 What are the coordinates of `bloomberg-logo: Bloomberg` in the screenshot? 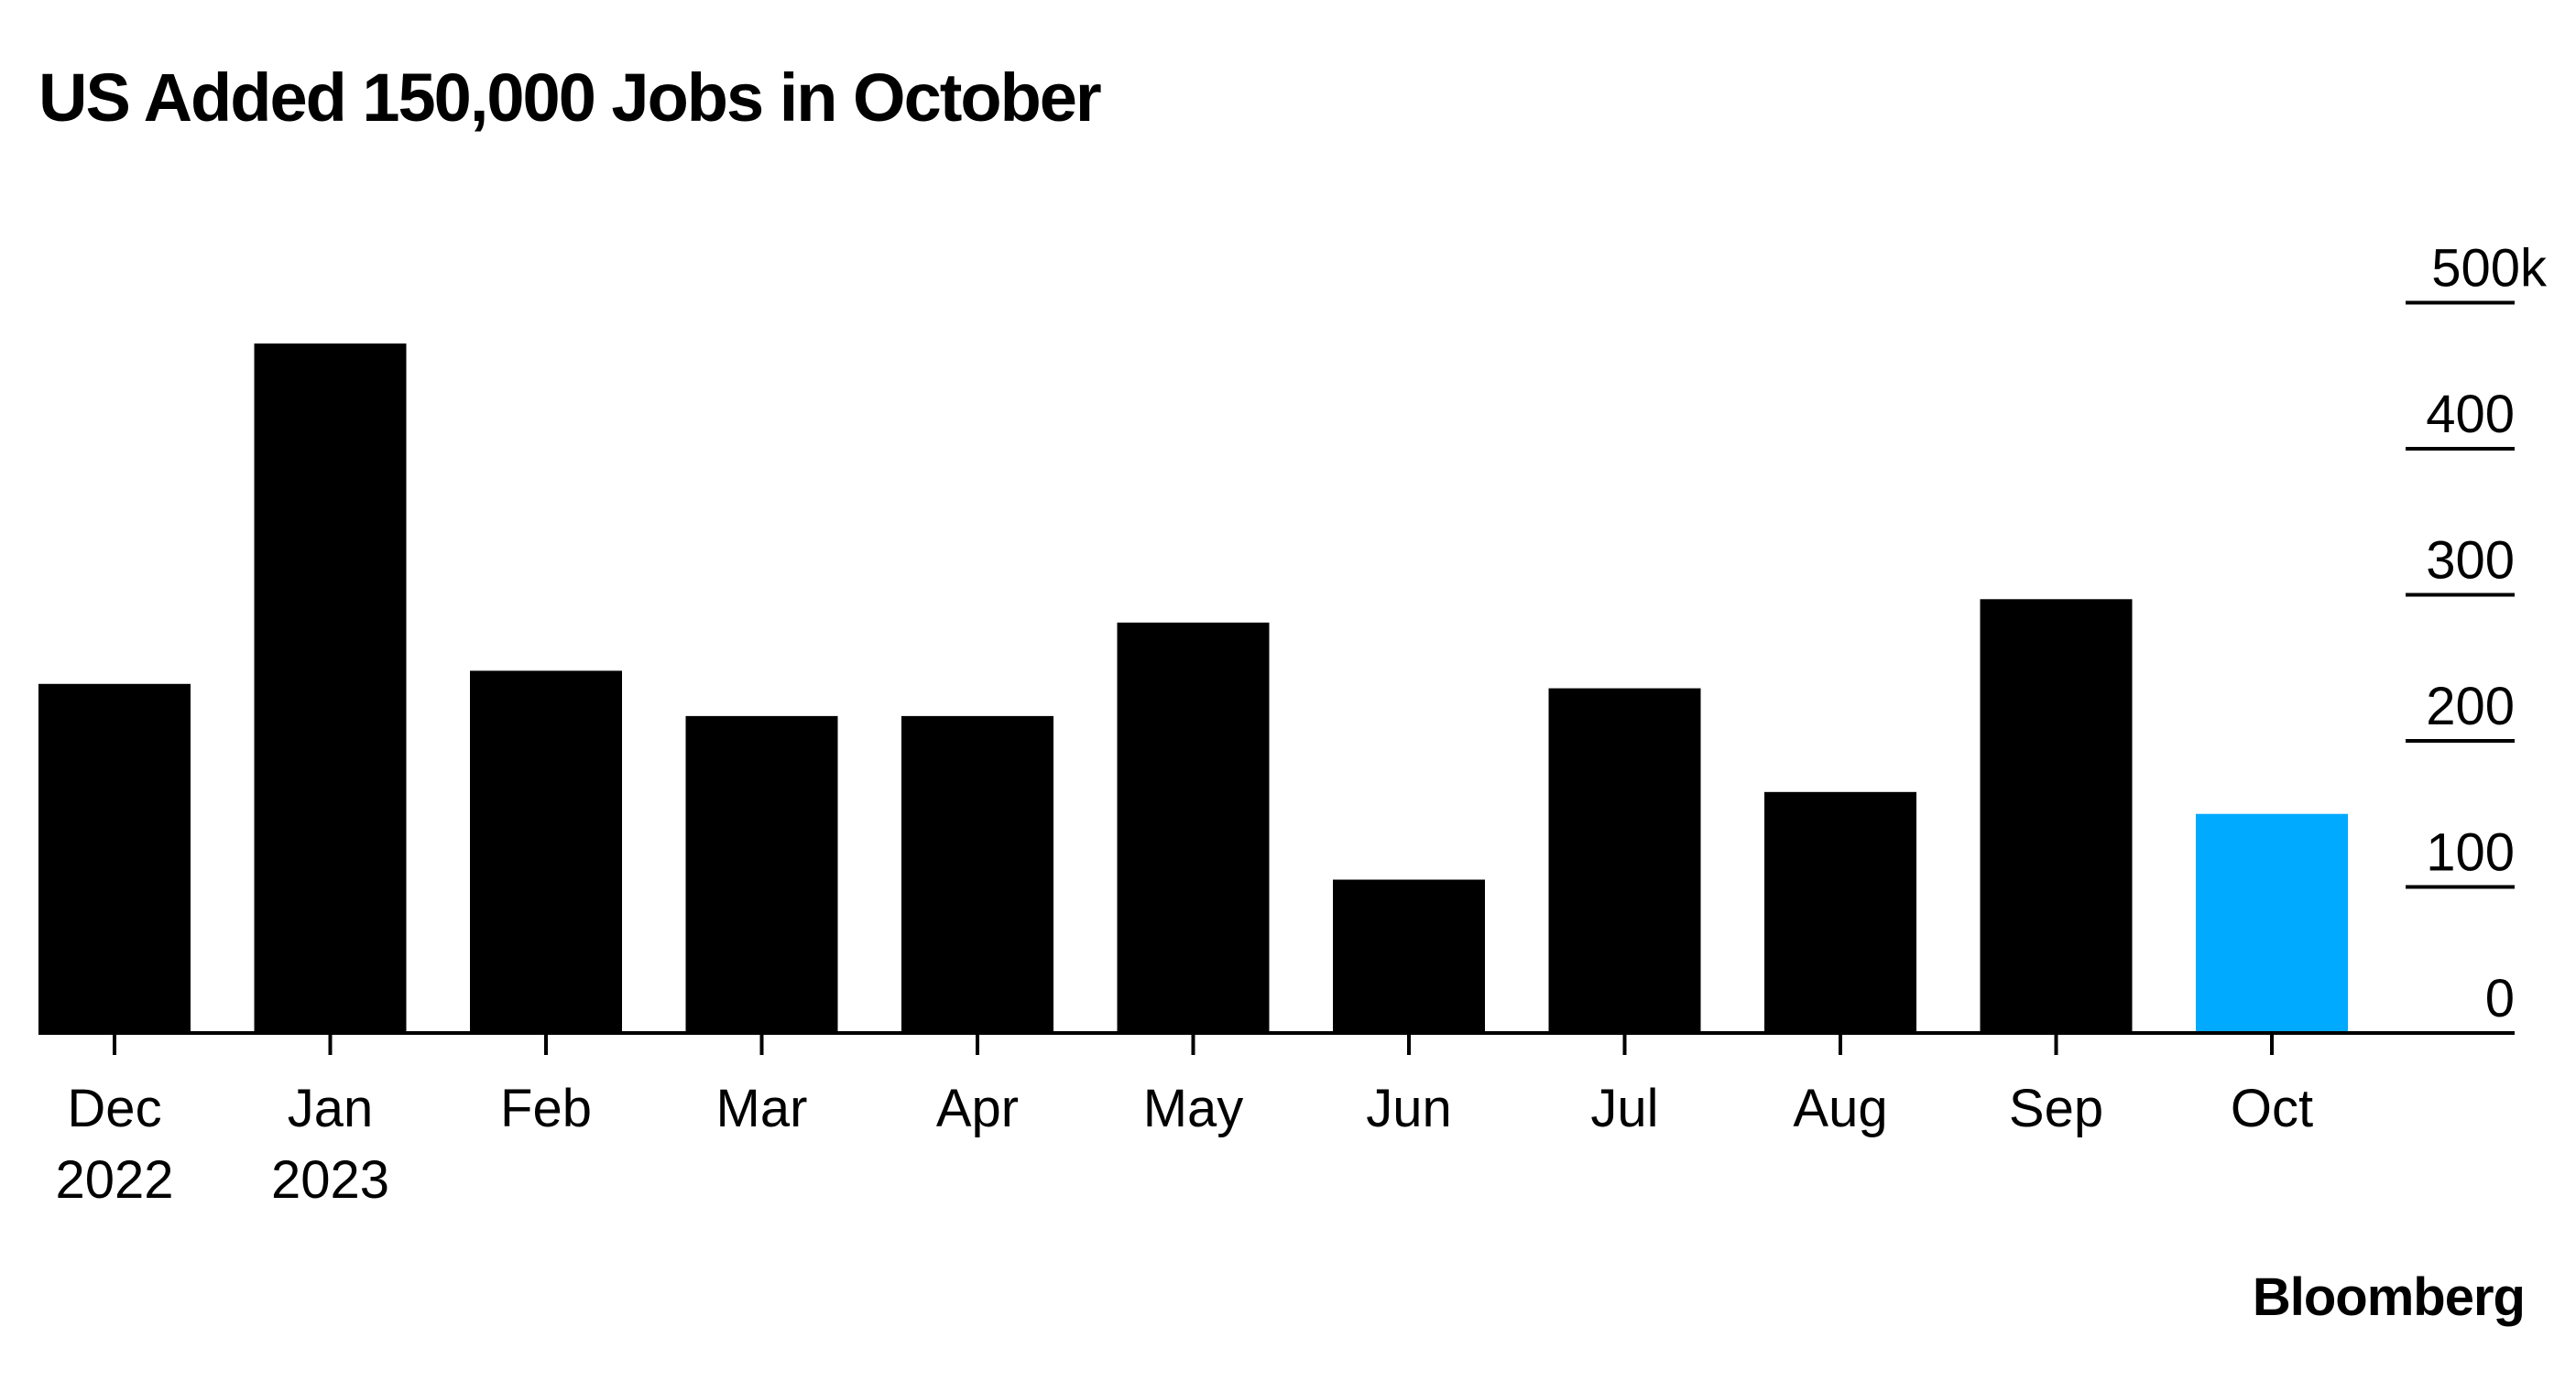 It's located at (2389, 1297).